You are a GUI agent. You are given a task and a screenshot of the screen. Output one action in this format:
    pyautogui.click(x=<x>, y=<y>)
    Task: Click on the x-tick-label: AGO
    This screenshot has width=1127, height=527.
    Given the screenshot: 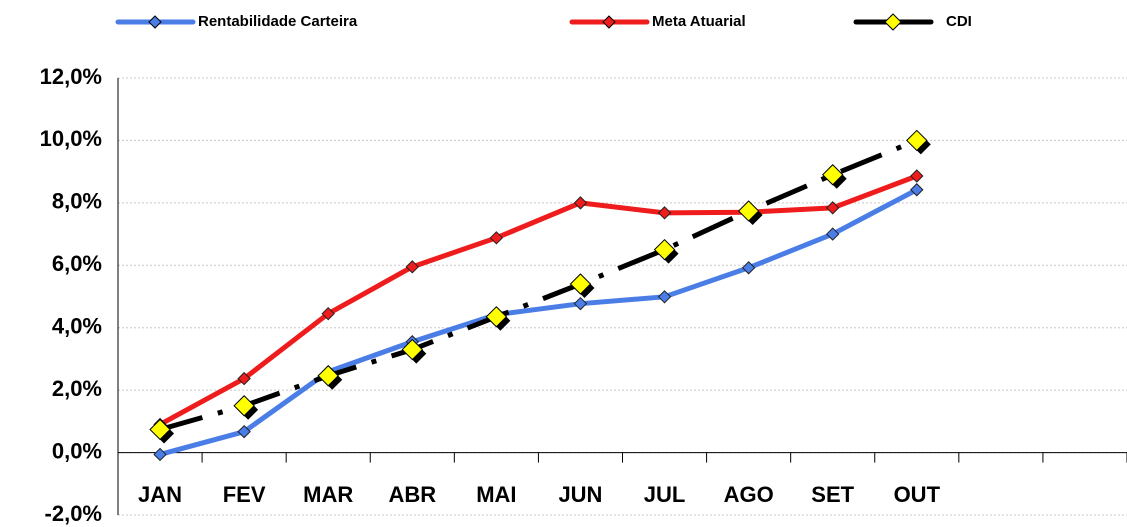 What is the action you would take?
    pyautogui.click(x=749, y=494)
    